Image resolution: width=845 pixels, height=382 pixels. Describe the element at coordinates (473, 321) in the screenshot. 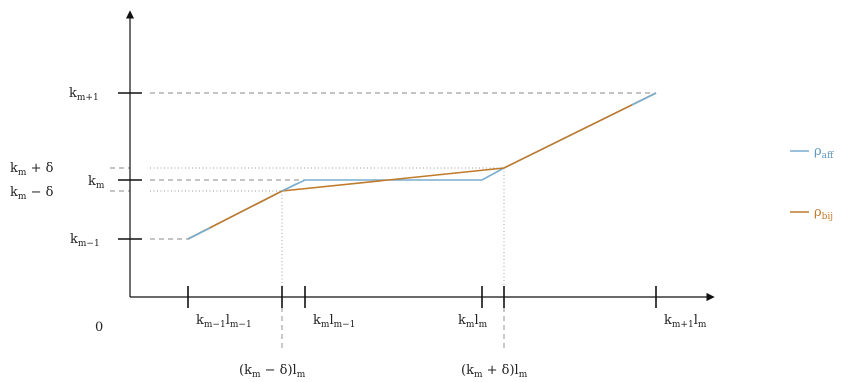

I see `x-label-km-lm: kmlm` at that location.